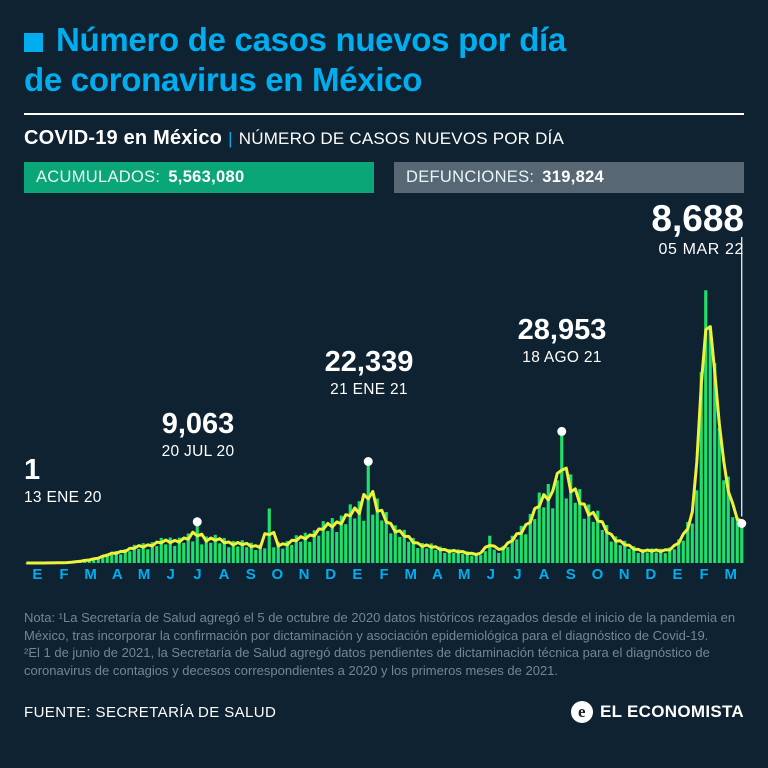  Describe the element at coordinates (311, 39) in the screenshot. I see `title-text-1: Número de casos nuevos por día` at that location.